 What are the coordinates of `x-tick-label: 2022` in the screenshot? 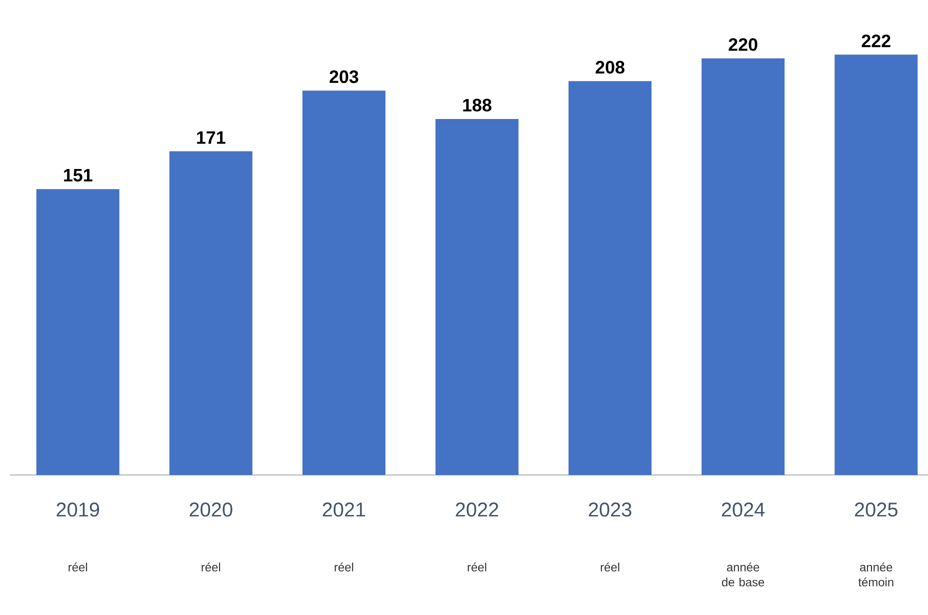 It's located at (477, 509).